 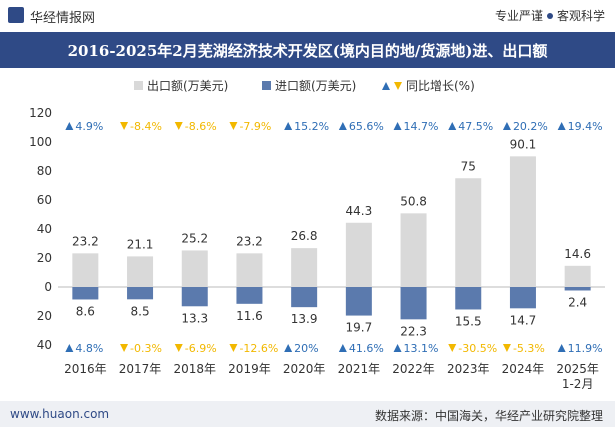 I want to click on import-growth-label: 13.1%, so click(x=421, y=348).